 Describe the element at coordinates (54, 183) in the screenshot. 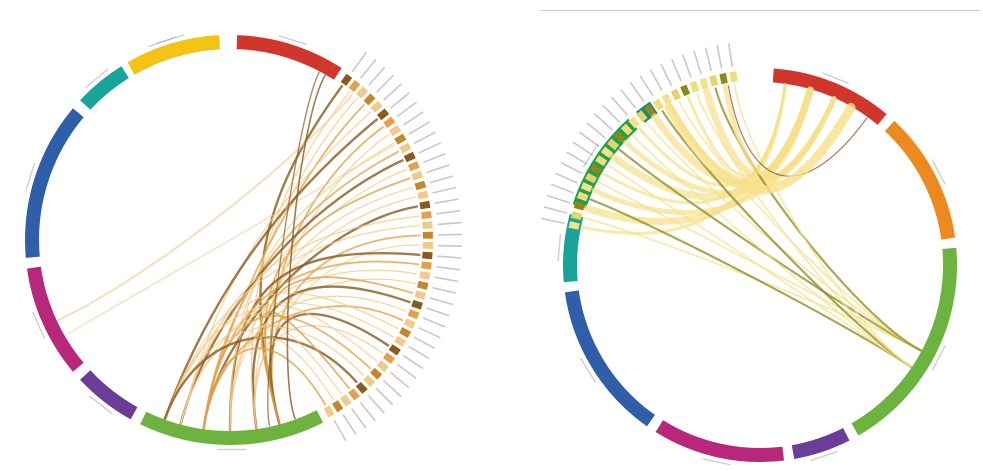

I see `left-segment-blue` at that location.